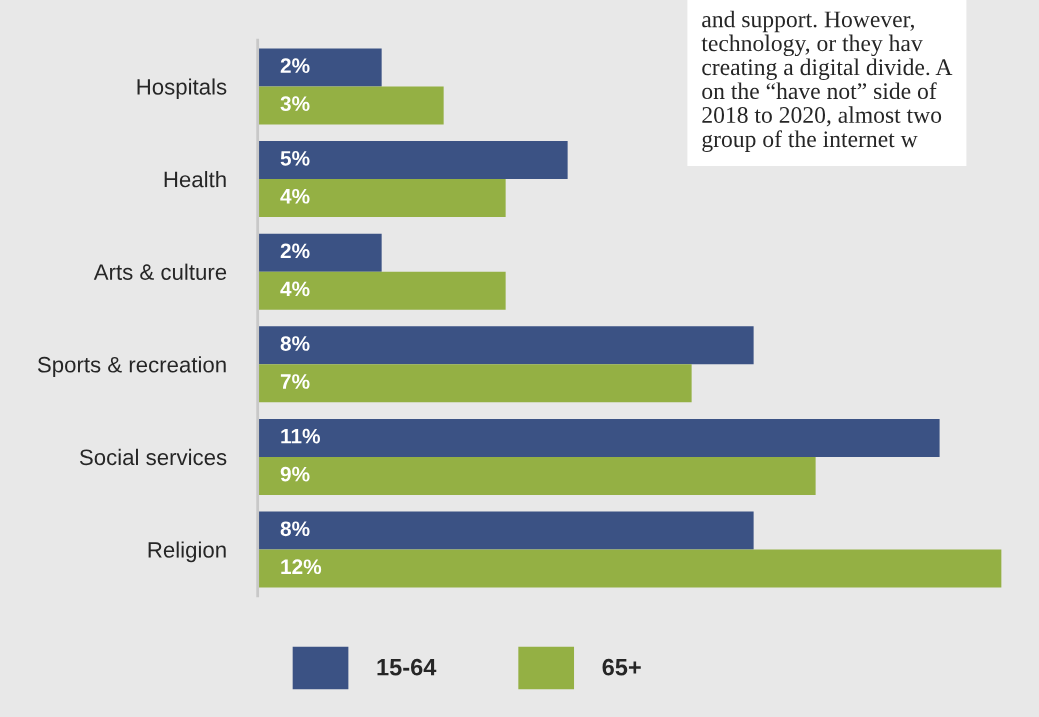 The width and height of the screenshot is (1039, 717). Describe the element at coordinates (160, 271) in the screenshot. I see `y-tick-label: Arts & culture` at that location.